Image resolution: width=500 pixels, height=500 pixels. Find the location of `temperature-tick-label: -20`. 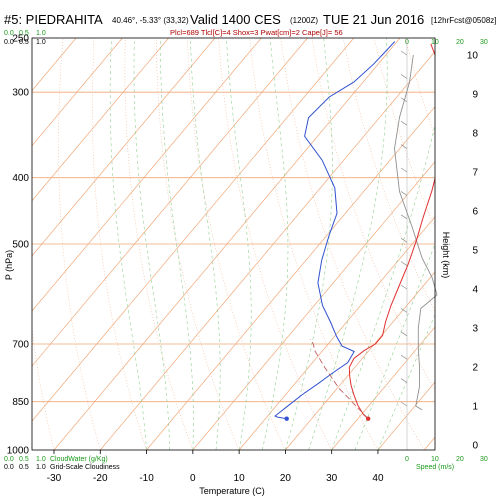

temperature-tick-label: -20 is located at coordinates (100, 478).